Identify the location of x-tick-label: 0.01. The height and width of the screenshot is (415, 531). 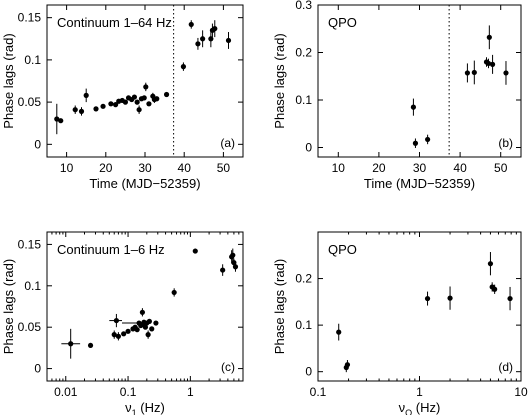
(66, 392).